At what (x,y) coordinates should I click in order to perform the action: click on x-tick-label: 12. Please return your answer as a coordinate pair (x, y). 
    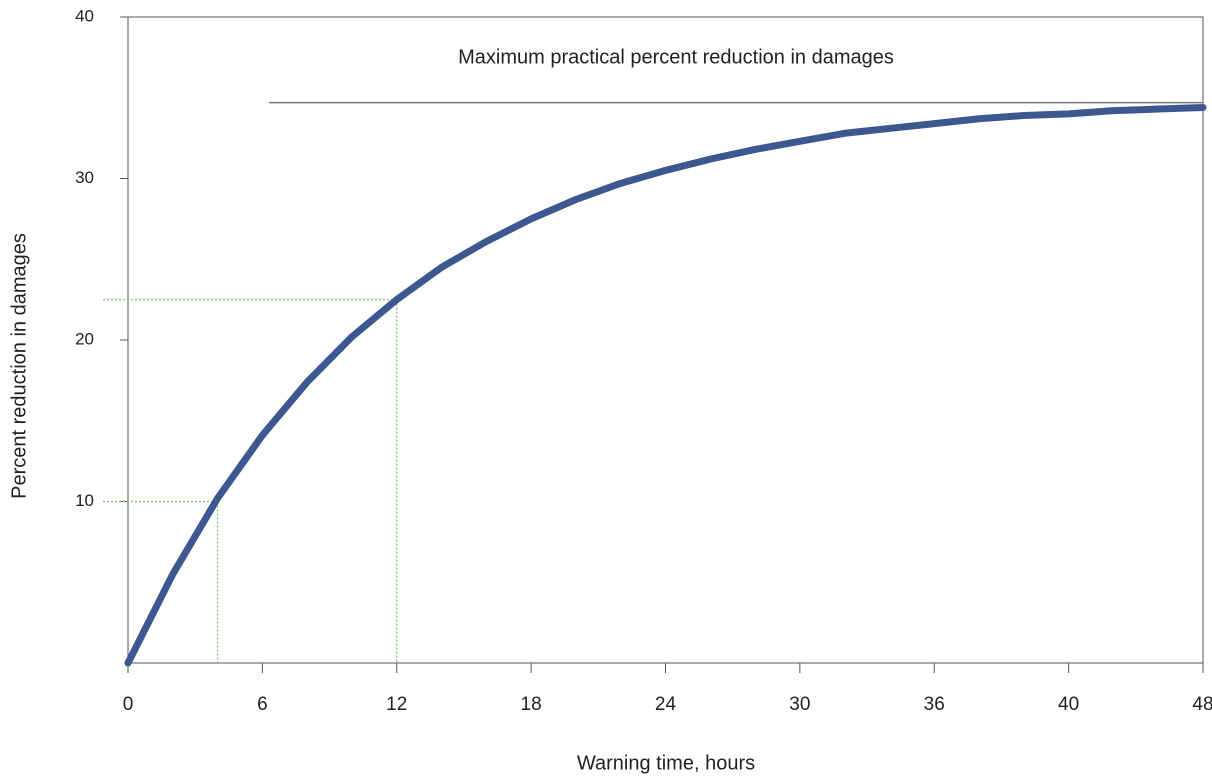
    Looking at the image, I should click on (396, 704).